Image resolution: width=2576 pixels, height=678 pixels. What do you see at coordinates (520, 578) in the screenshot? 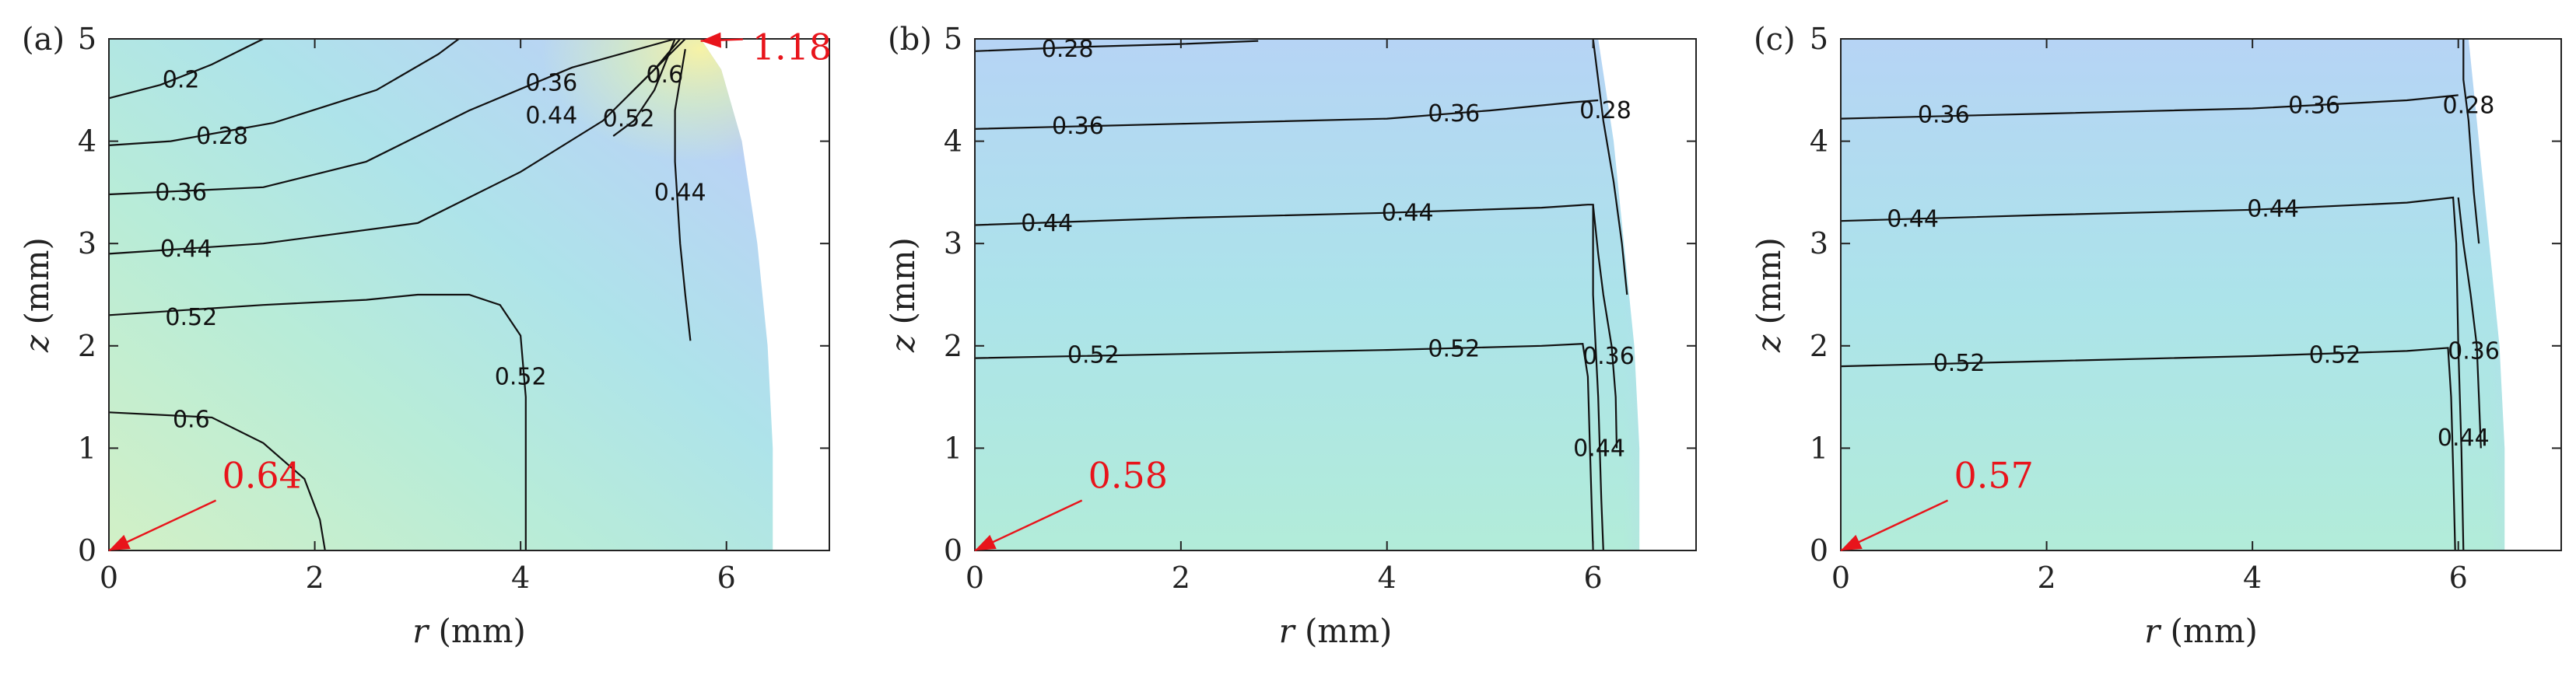
I see `chart-1-xtick-label-2: 4` at bounding box center [520, 578].